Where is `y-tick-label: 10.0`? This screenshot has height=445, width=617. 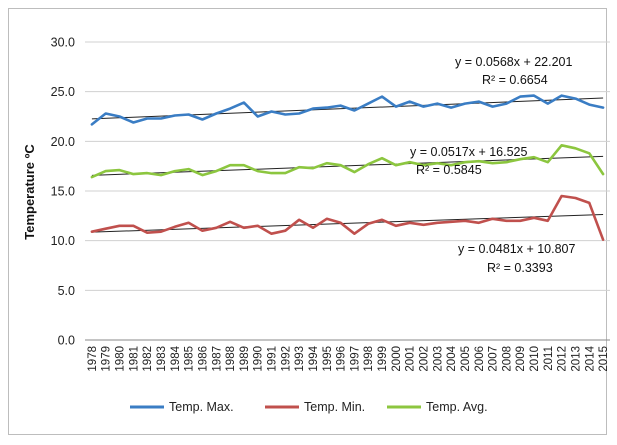
y-tick-label: 10.0 is located at coordinates (63, 241).